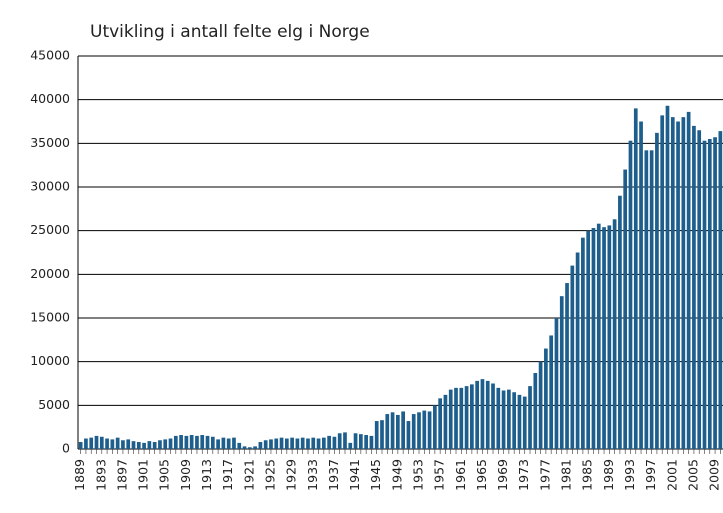  Describe the element at coordinates (143, 475) in the screenshot. I see `x-tick-label: 1901` at that location.